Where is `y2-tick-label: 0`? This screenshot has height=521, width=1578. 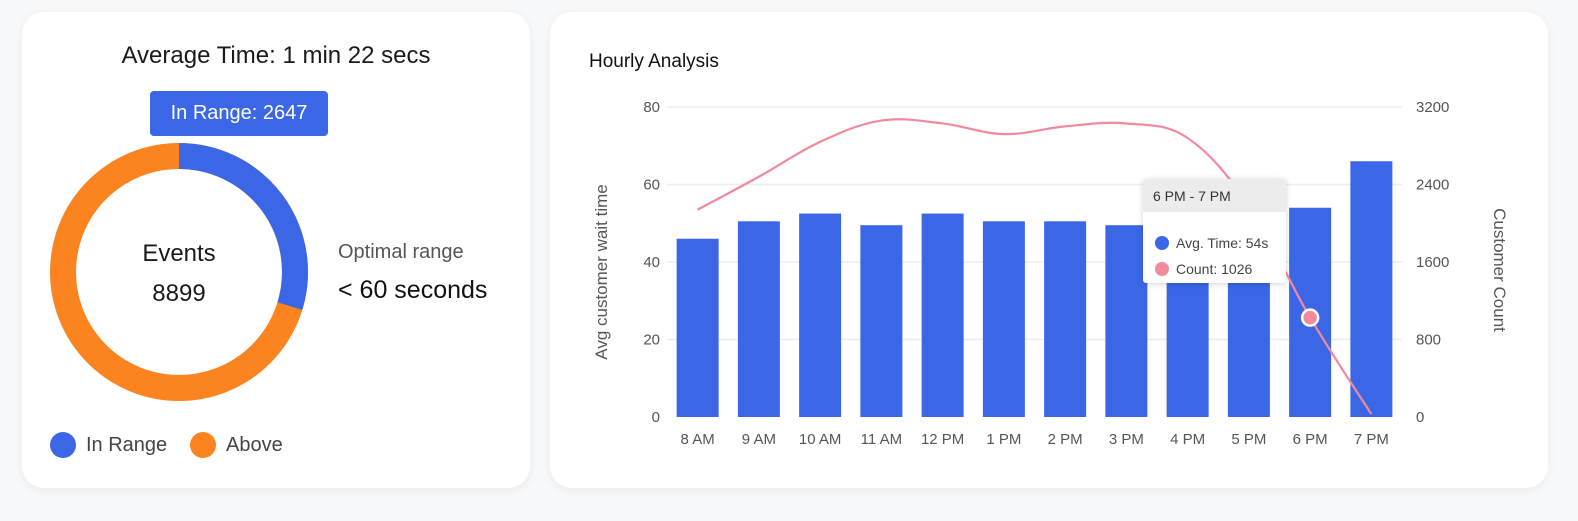 y2-tick-label: 0 is located at coordinates (1420, 417).